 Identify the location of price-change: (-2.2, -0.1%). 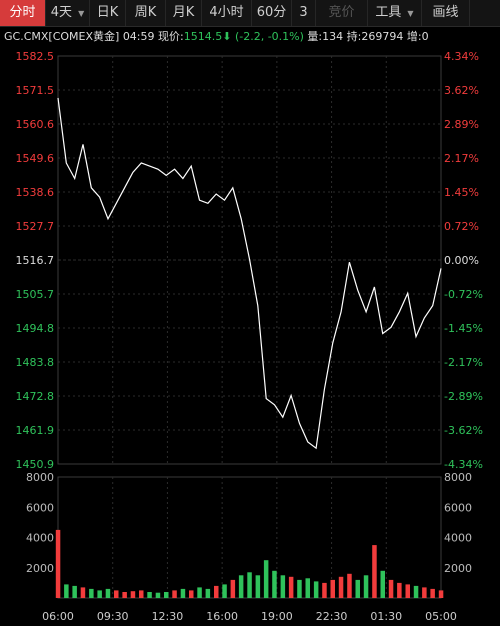
(269, 36).